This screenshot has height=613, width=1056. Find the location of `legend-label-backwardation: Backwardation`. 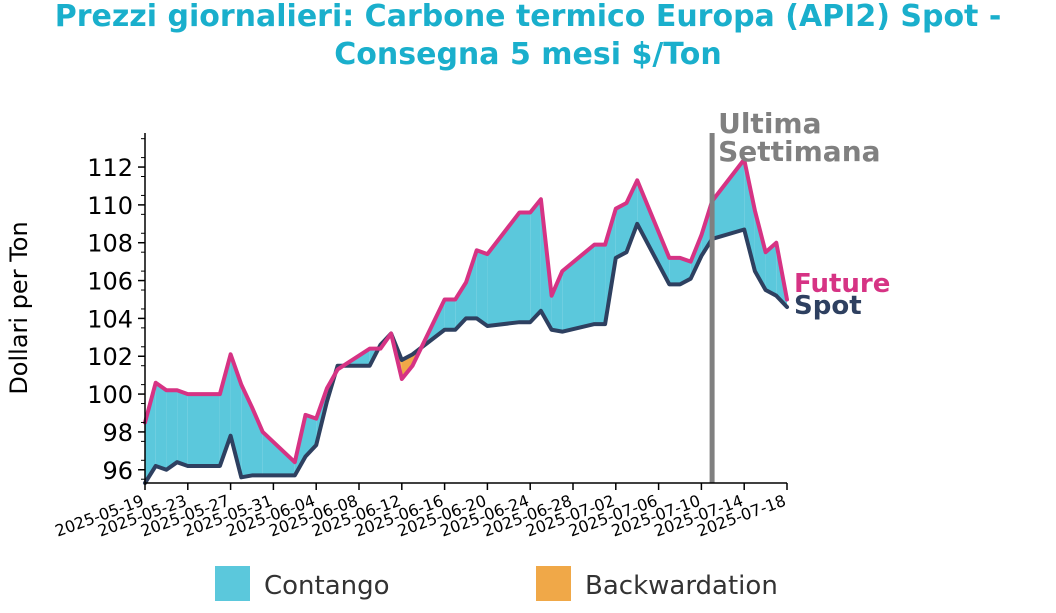

legend-label-backwardation: Backwardation is located at coordinates (681, 586).